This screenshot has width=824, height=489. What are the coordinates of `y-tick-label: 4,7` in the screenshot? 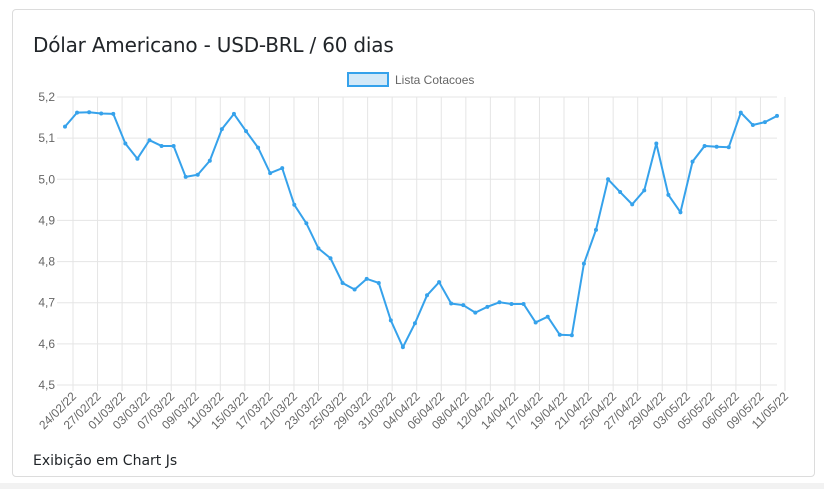 It's located at (46, 303).